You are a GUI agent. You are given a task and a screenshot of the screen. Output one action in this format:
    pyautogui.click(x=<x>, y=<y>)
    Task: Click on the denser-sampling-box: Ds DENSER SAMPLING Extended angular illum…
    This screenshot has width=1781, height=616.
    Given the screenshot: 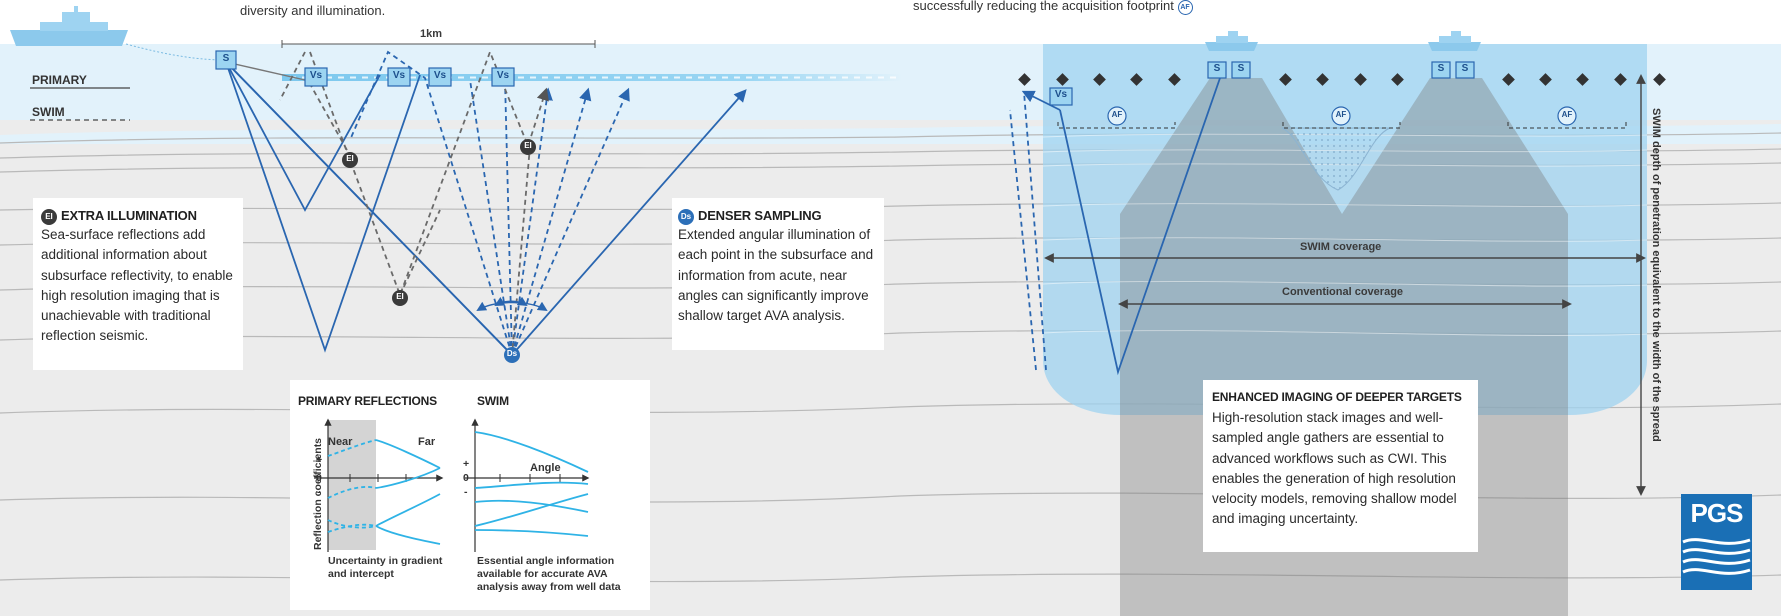 What is the action you would take?
    pyautogui.click(x=778, y=274)
    